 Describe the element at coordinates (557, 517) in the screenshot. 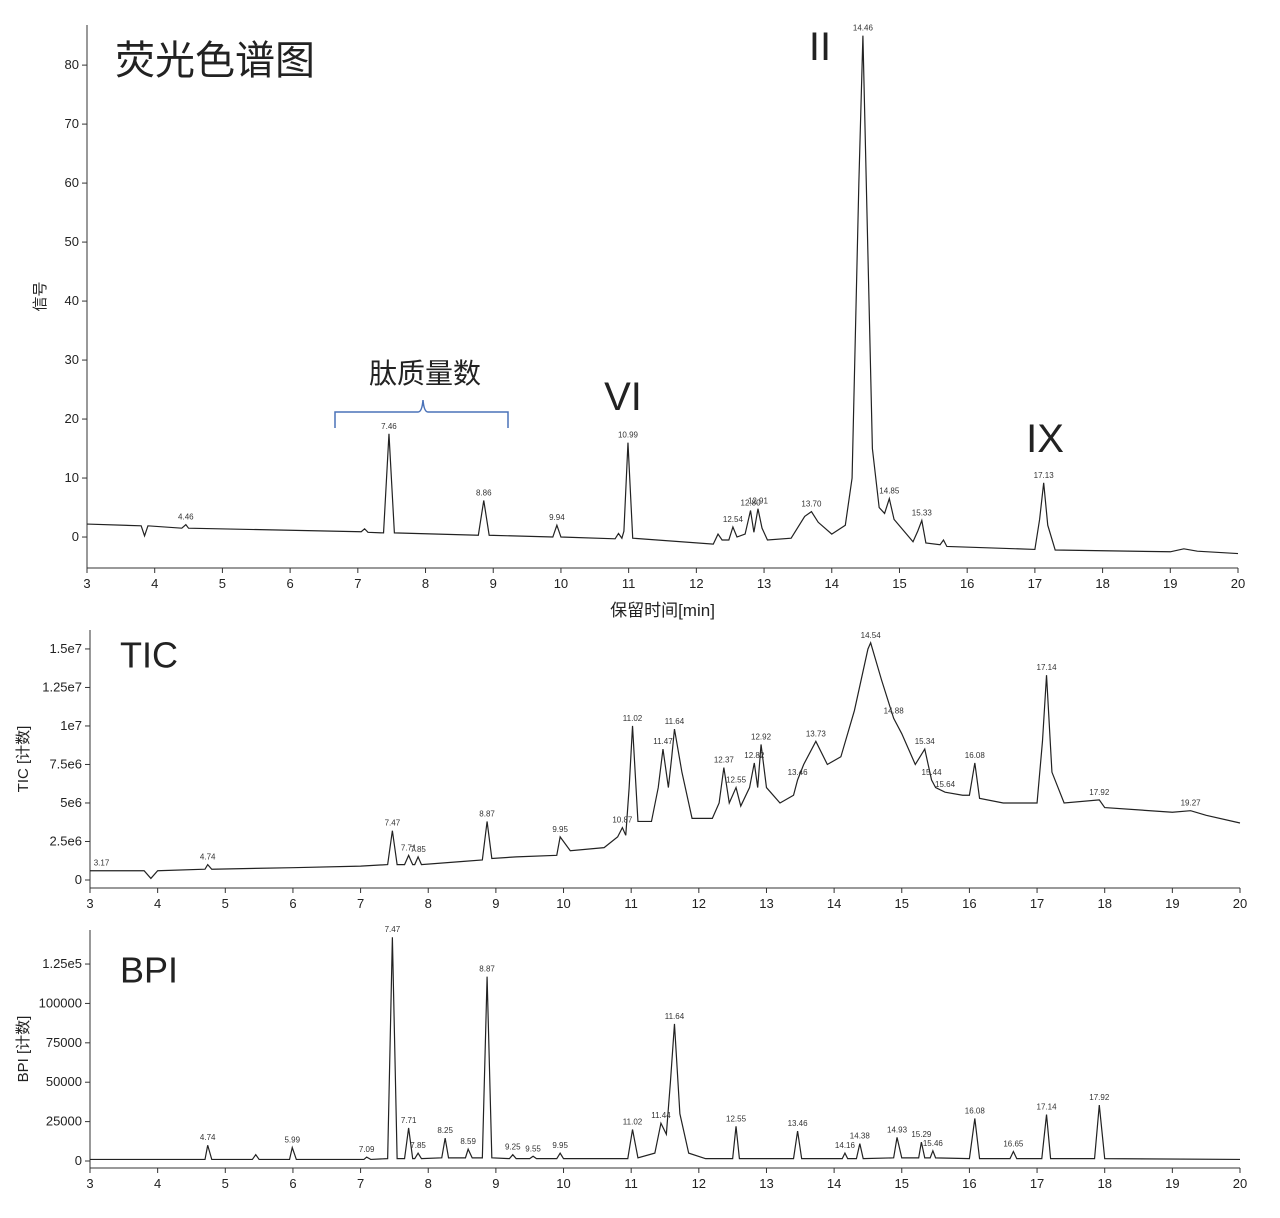

I see `peak-label: 9.94` at that location.